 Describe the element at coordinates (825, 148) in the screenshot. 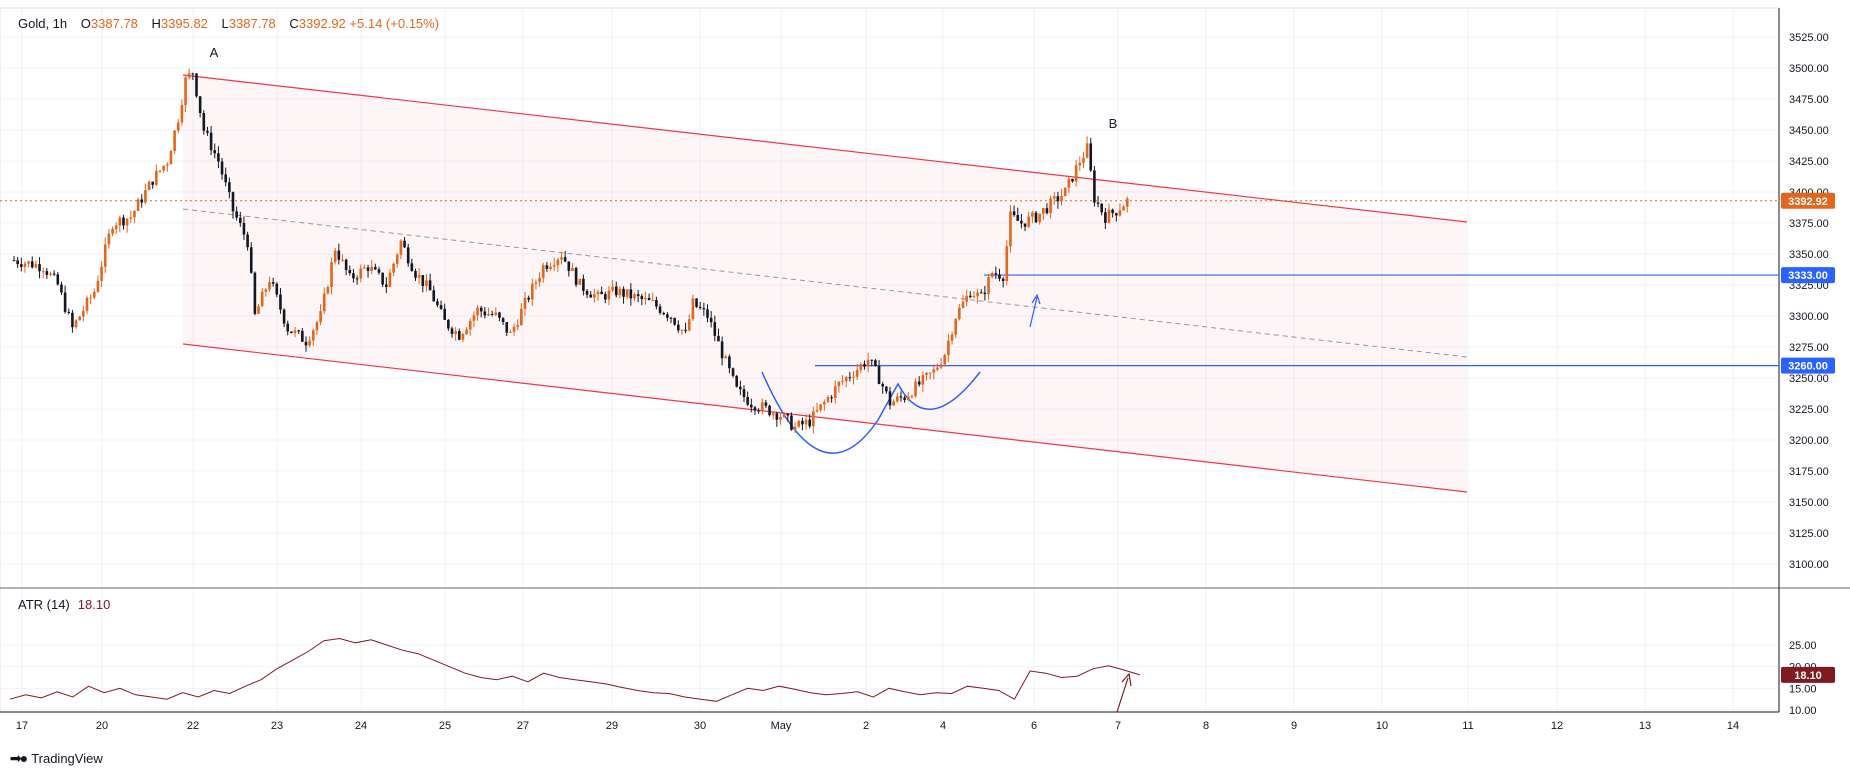

I see `channel-upper-line` at that location.